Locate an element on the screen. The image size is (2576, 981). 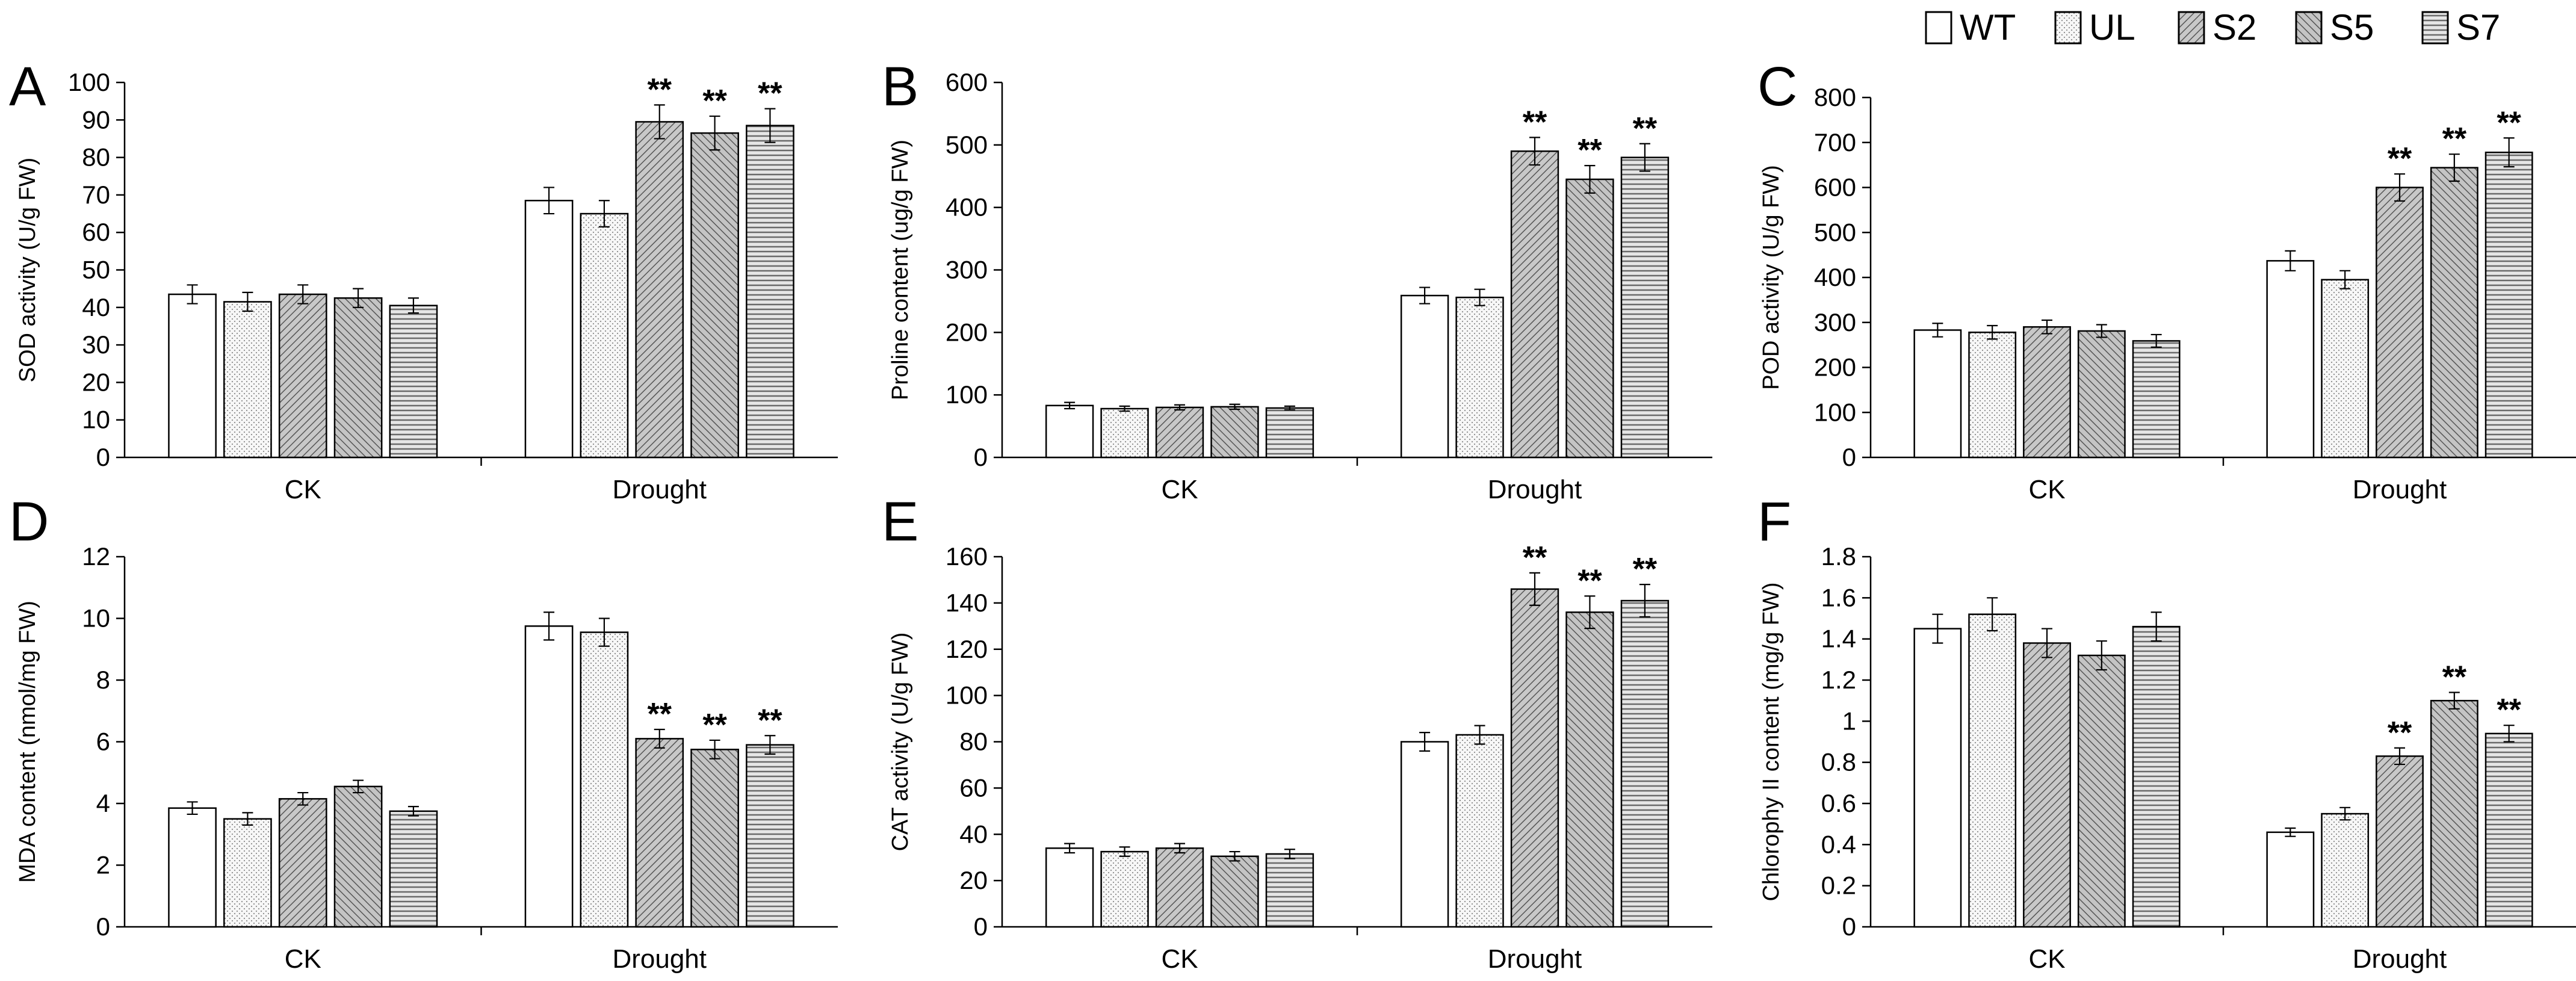
legend-label: S2 is located at coordinates (2234, 27).